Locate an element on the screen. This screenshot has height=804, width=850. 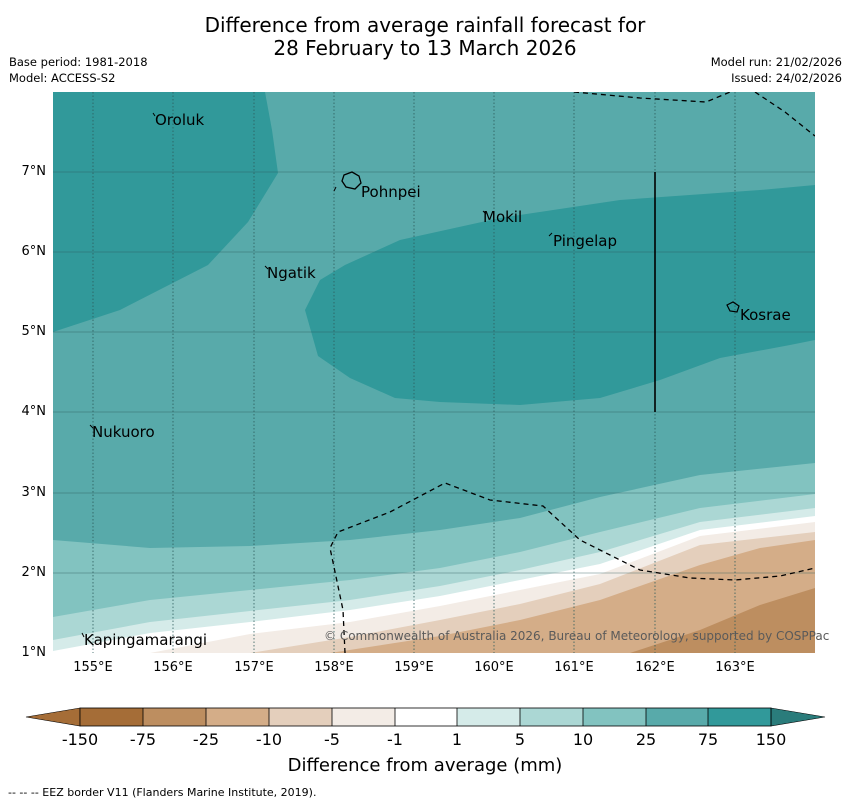
x-tick-label: 159°E is located at coordinates (414, 667).